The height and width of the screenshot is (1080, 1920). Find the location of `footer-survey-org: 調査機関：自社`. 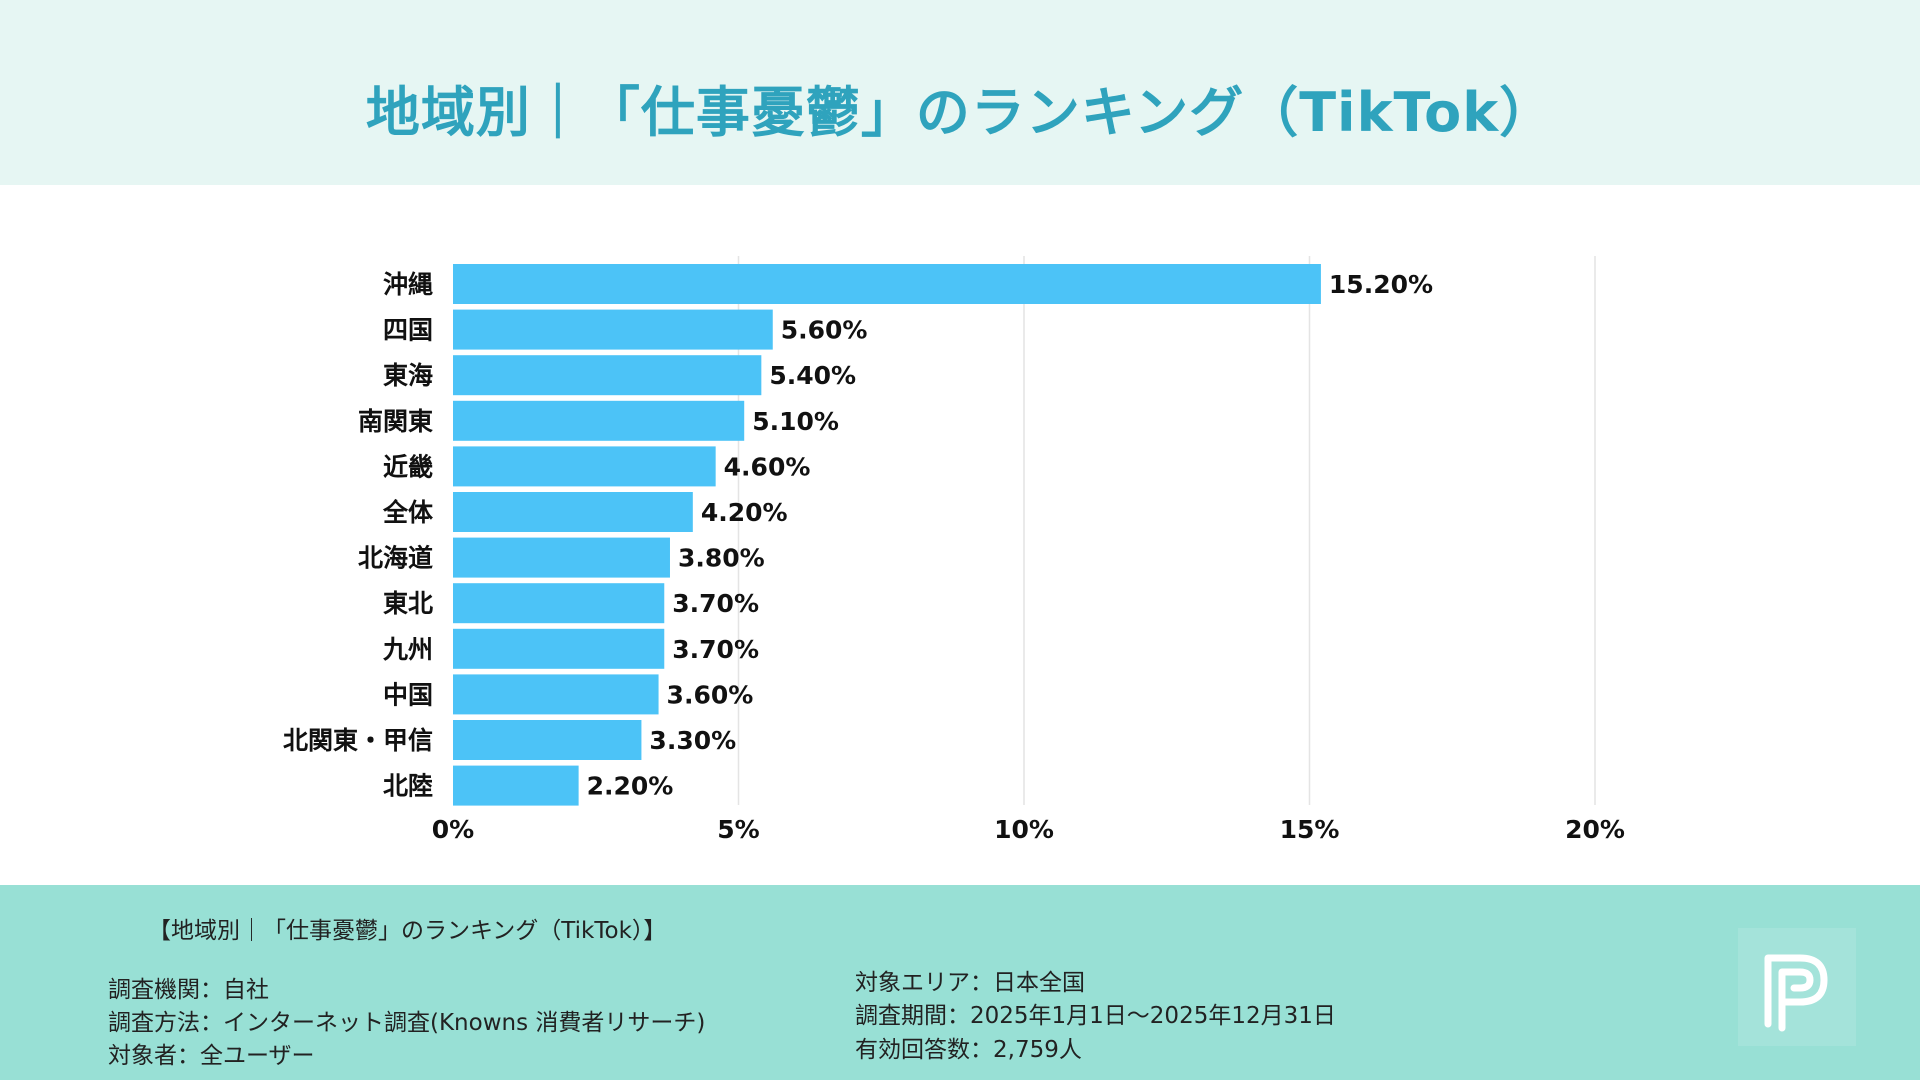

footer-survey-org: 調査機関：自社 is located at coordinates (188, 990).